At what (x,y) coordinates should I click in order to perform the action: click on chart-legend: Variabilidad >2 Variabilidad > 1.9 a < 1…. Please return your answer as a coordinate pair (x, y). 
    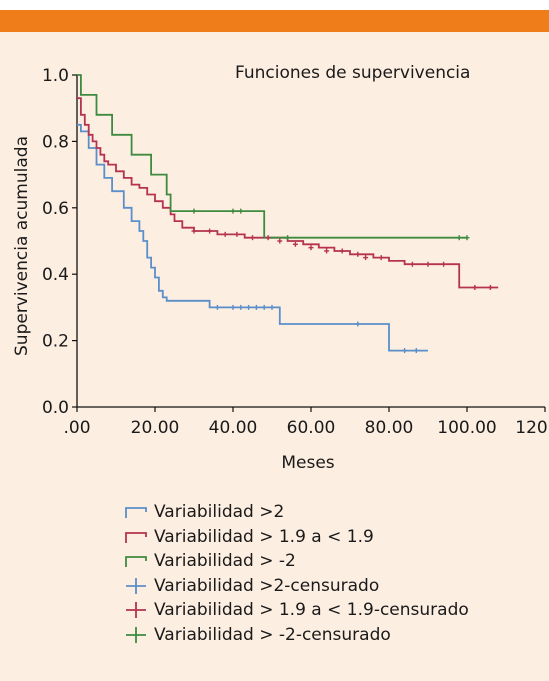
    Looking at the image, I should click on (295, 573).